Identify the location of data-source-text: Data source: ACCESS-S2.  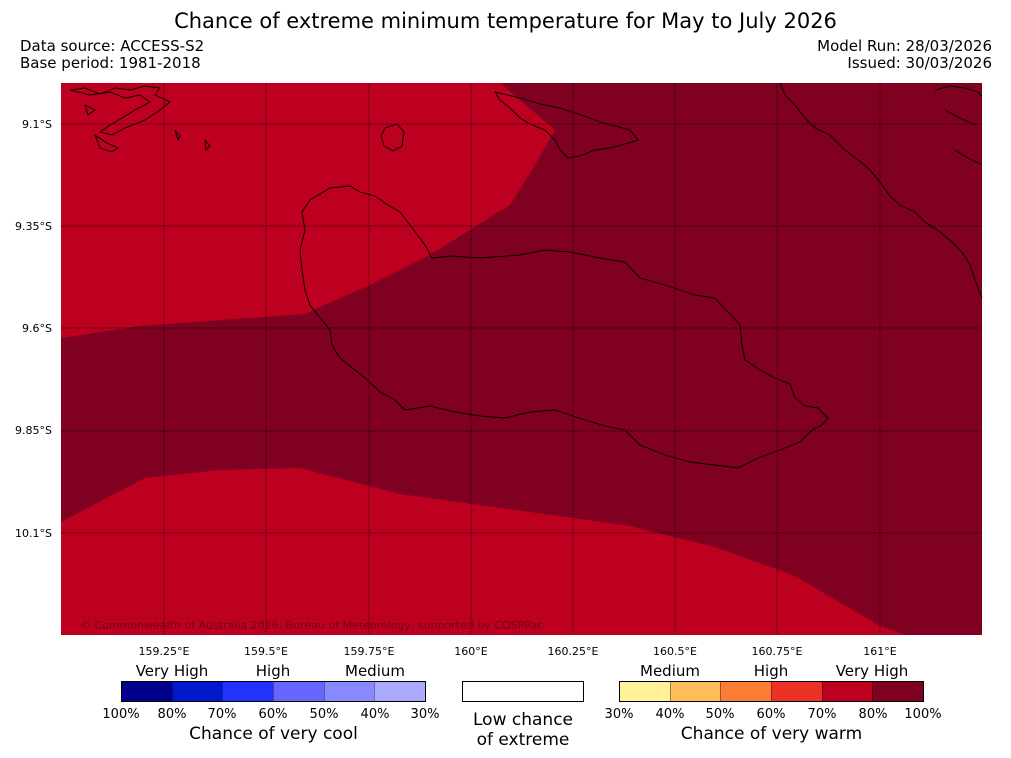
(112, 46).